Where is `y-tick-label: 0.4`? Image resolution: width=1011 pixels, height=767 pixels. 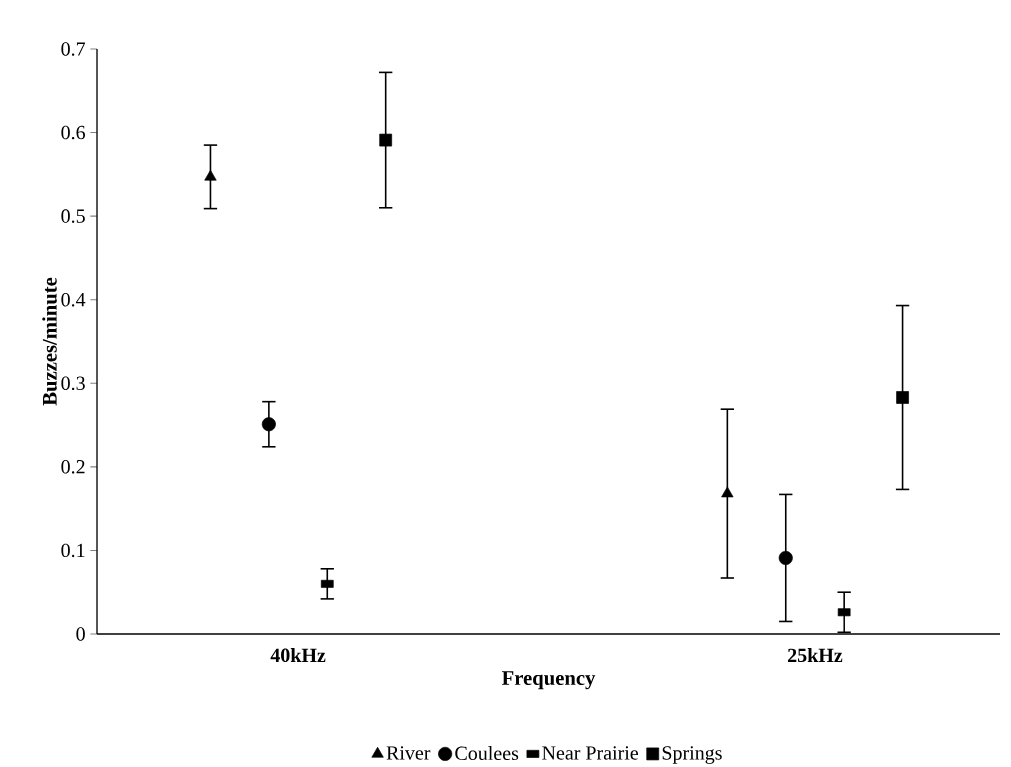 y-tick-label: 0.4 is located at coordinates (73, 299).